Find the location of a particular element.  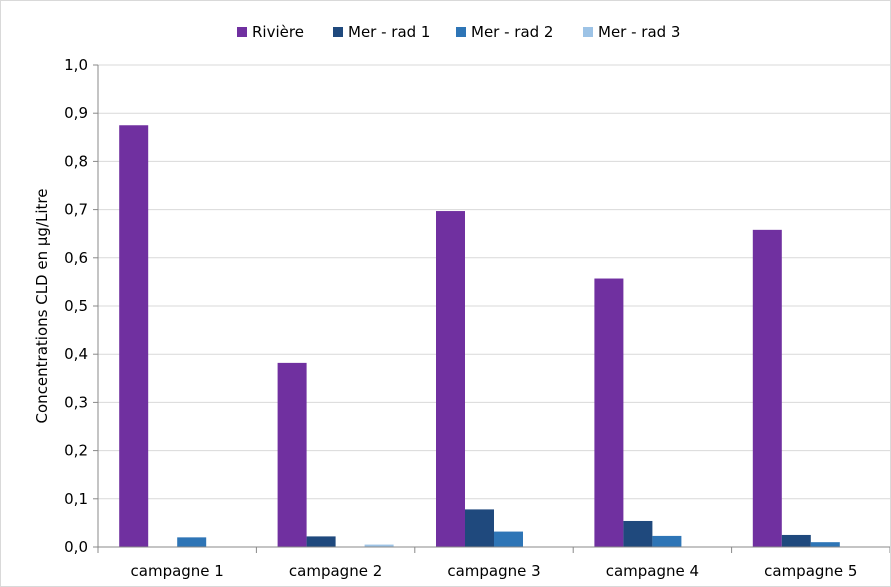

legend-label: Mer - rad 1 is located at coordinates (389, 32).